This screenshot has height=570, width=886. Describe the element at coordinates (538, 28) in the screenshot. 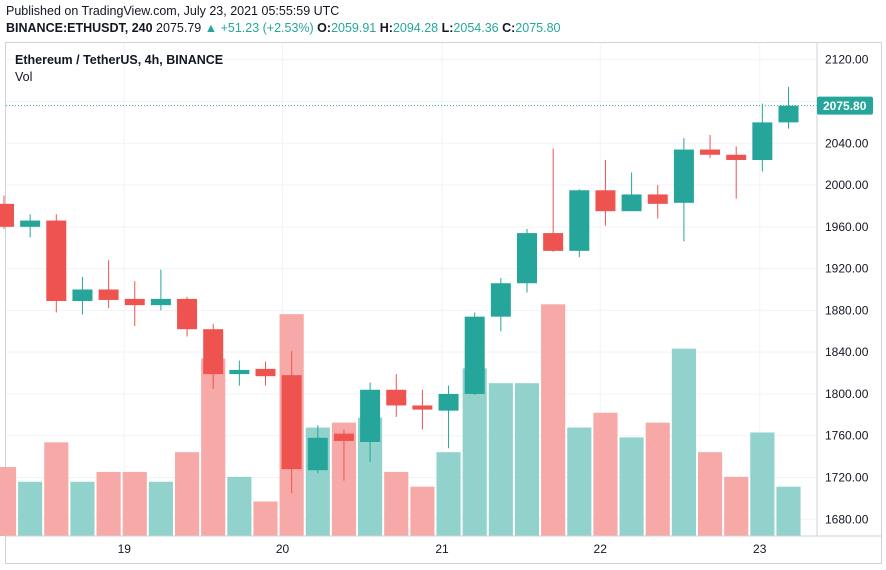

I see `close-value: 2075.80` at that location.